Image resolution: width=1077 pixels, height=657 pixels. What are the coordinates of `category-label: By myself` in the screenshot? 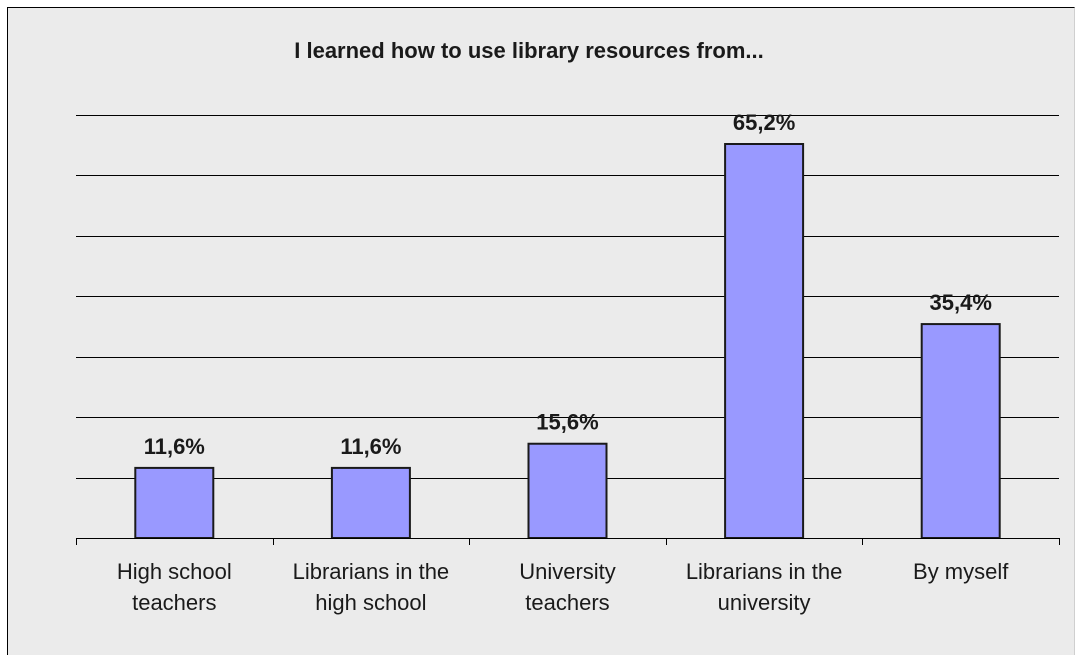 It's located at (961, 571).